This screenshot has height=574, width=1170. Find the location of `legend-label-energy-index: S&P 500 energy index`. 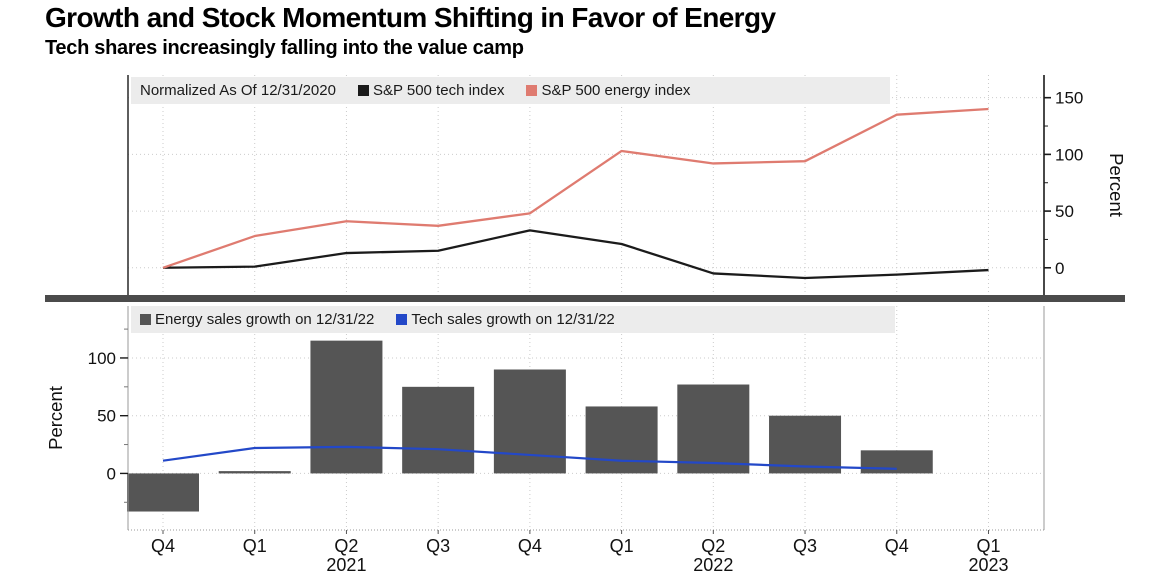

legend-label-energy-index: S&P 500 energy index is located at coordinates (616, 90).